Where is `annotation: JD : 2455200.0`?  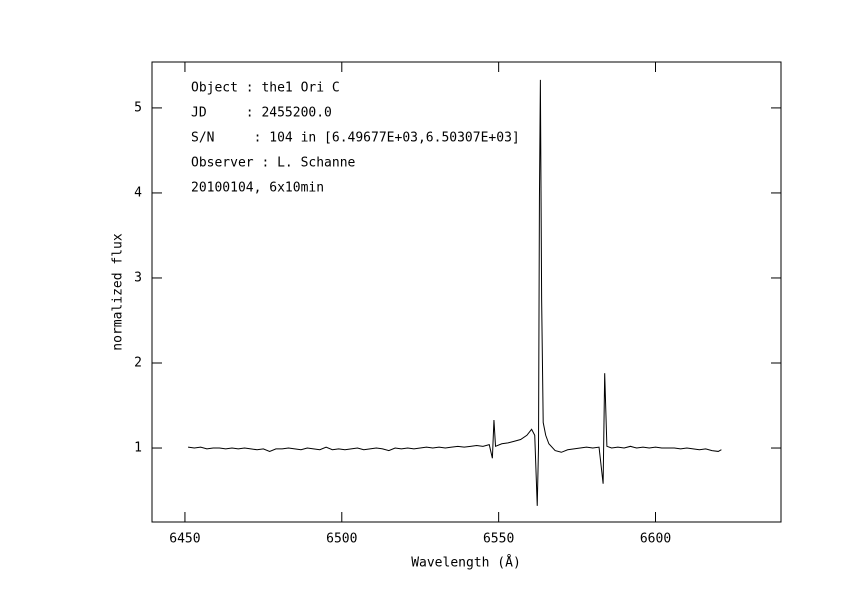
annotation: JD : 2455200.0 is located at coordinates (261, 113).